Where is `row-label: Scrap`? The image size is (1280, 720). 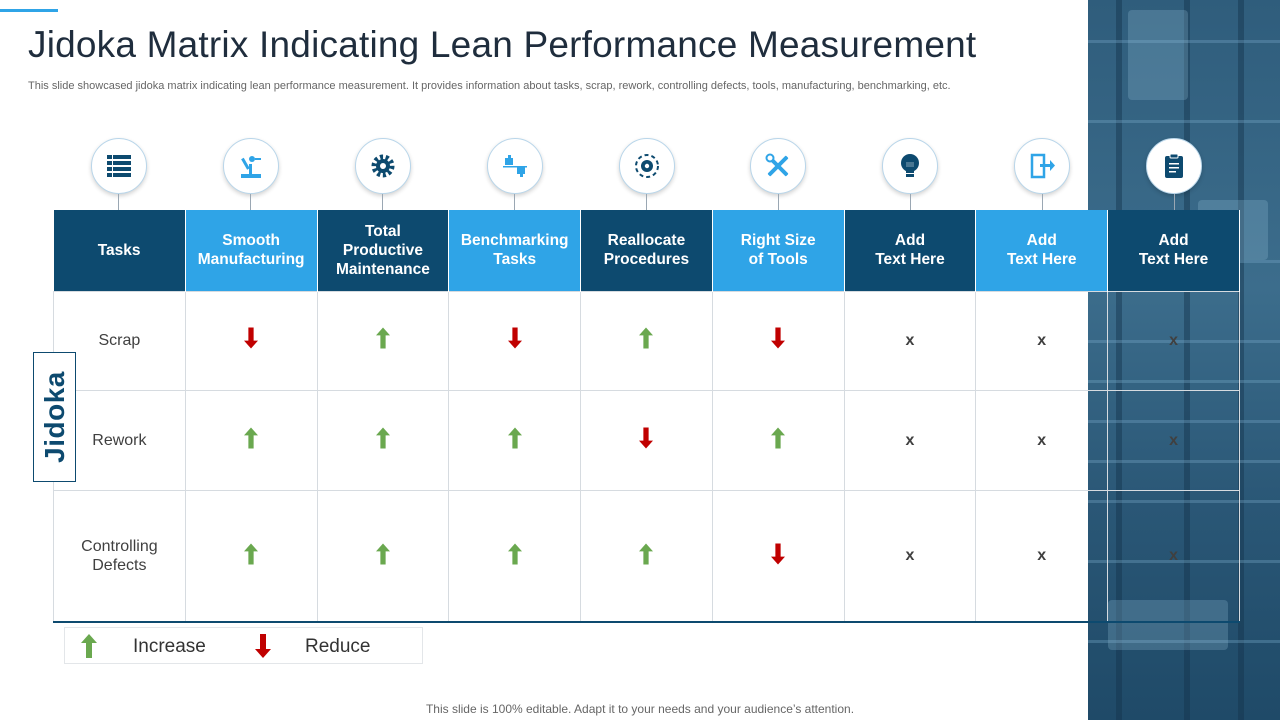
row-label: Scrap is located at coordinates (119, 341).